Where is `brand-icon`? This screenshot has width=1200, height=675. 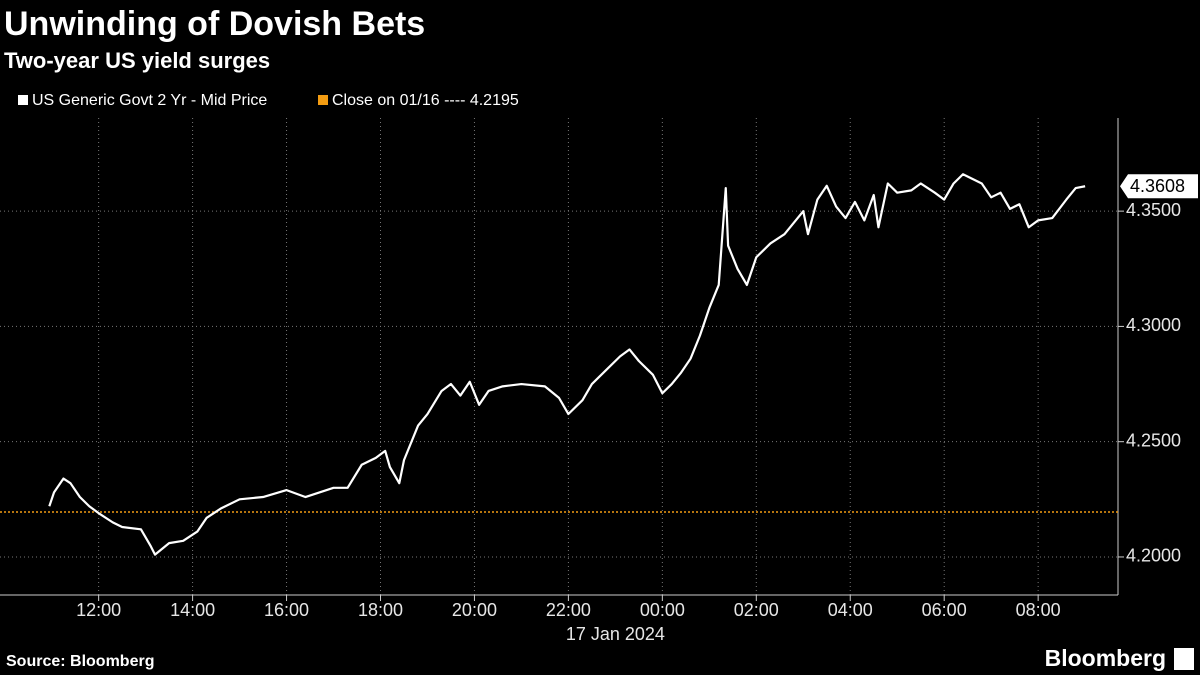 brand-icon is located at coordinates (1184, 659).